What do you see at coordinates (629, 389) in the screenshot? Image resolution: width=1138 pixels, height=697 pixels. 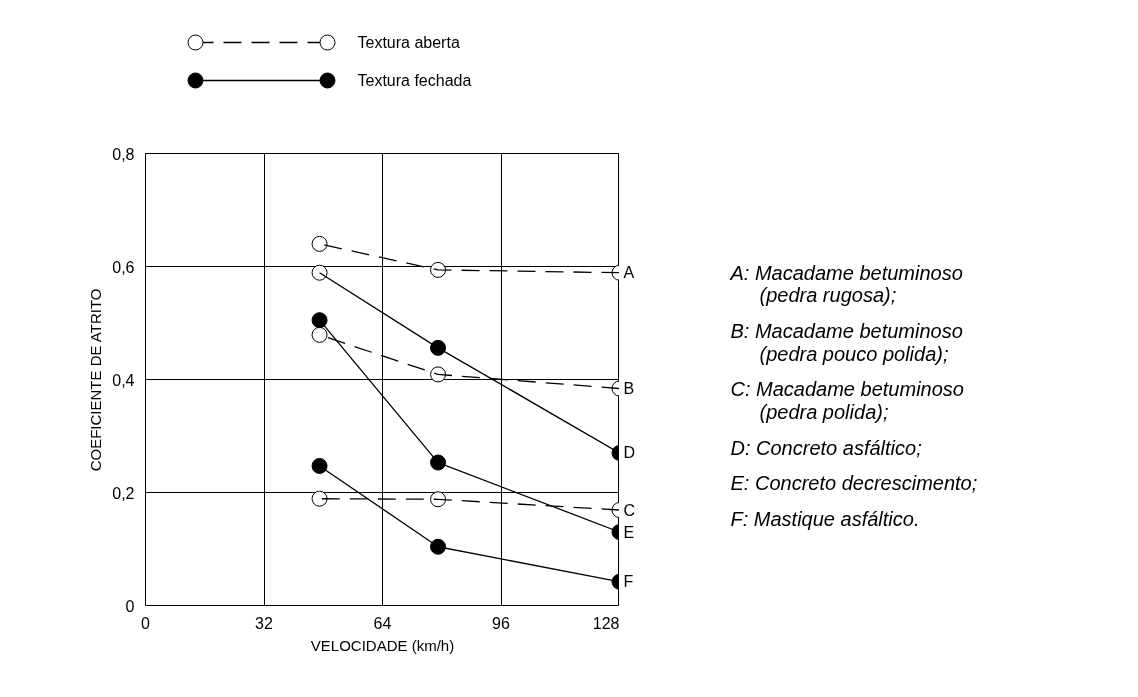 I see `series-label: B` at bounding box center [629, 389].